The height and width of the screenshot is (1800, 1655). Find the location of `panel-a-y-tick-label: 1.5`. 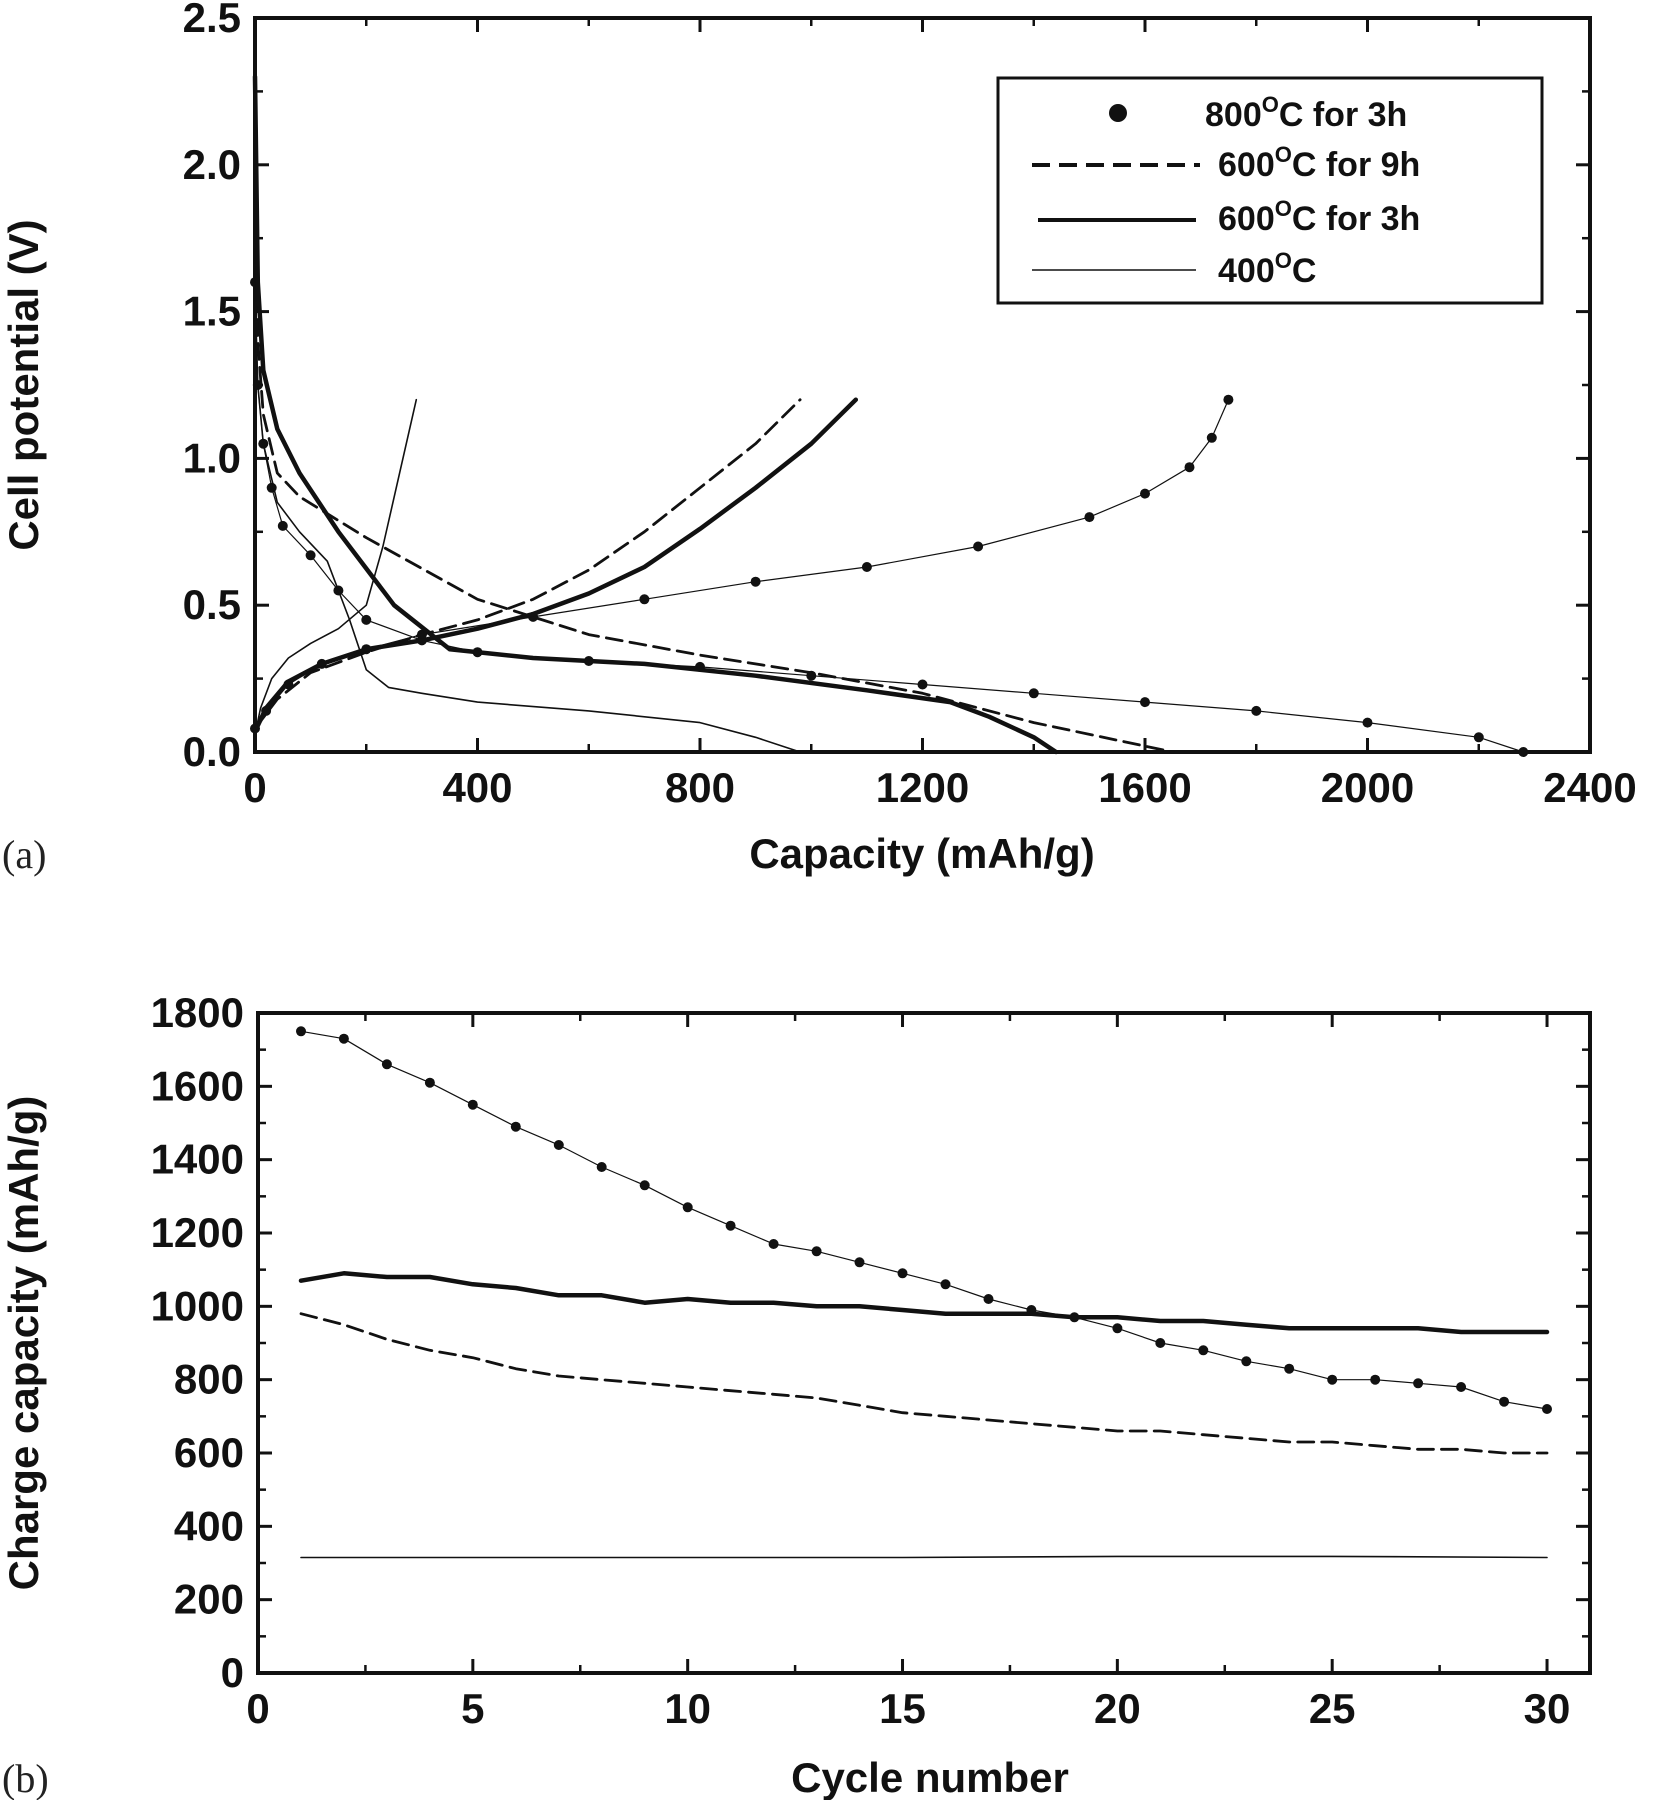

panel-a-y-tick-label: 1.5 is located at coordinates (212, 311).